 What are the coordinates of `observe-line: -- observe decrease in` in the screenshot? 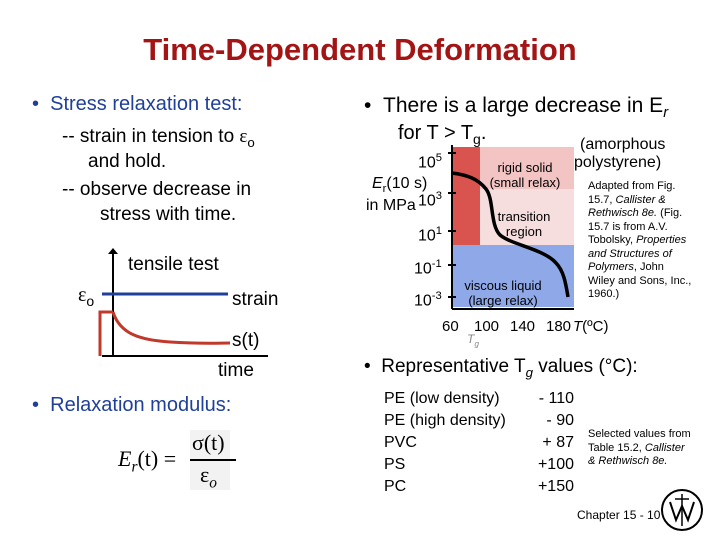 It's located at (157, 189).